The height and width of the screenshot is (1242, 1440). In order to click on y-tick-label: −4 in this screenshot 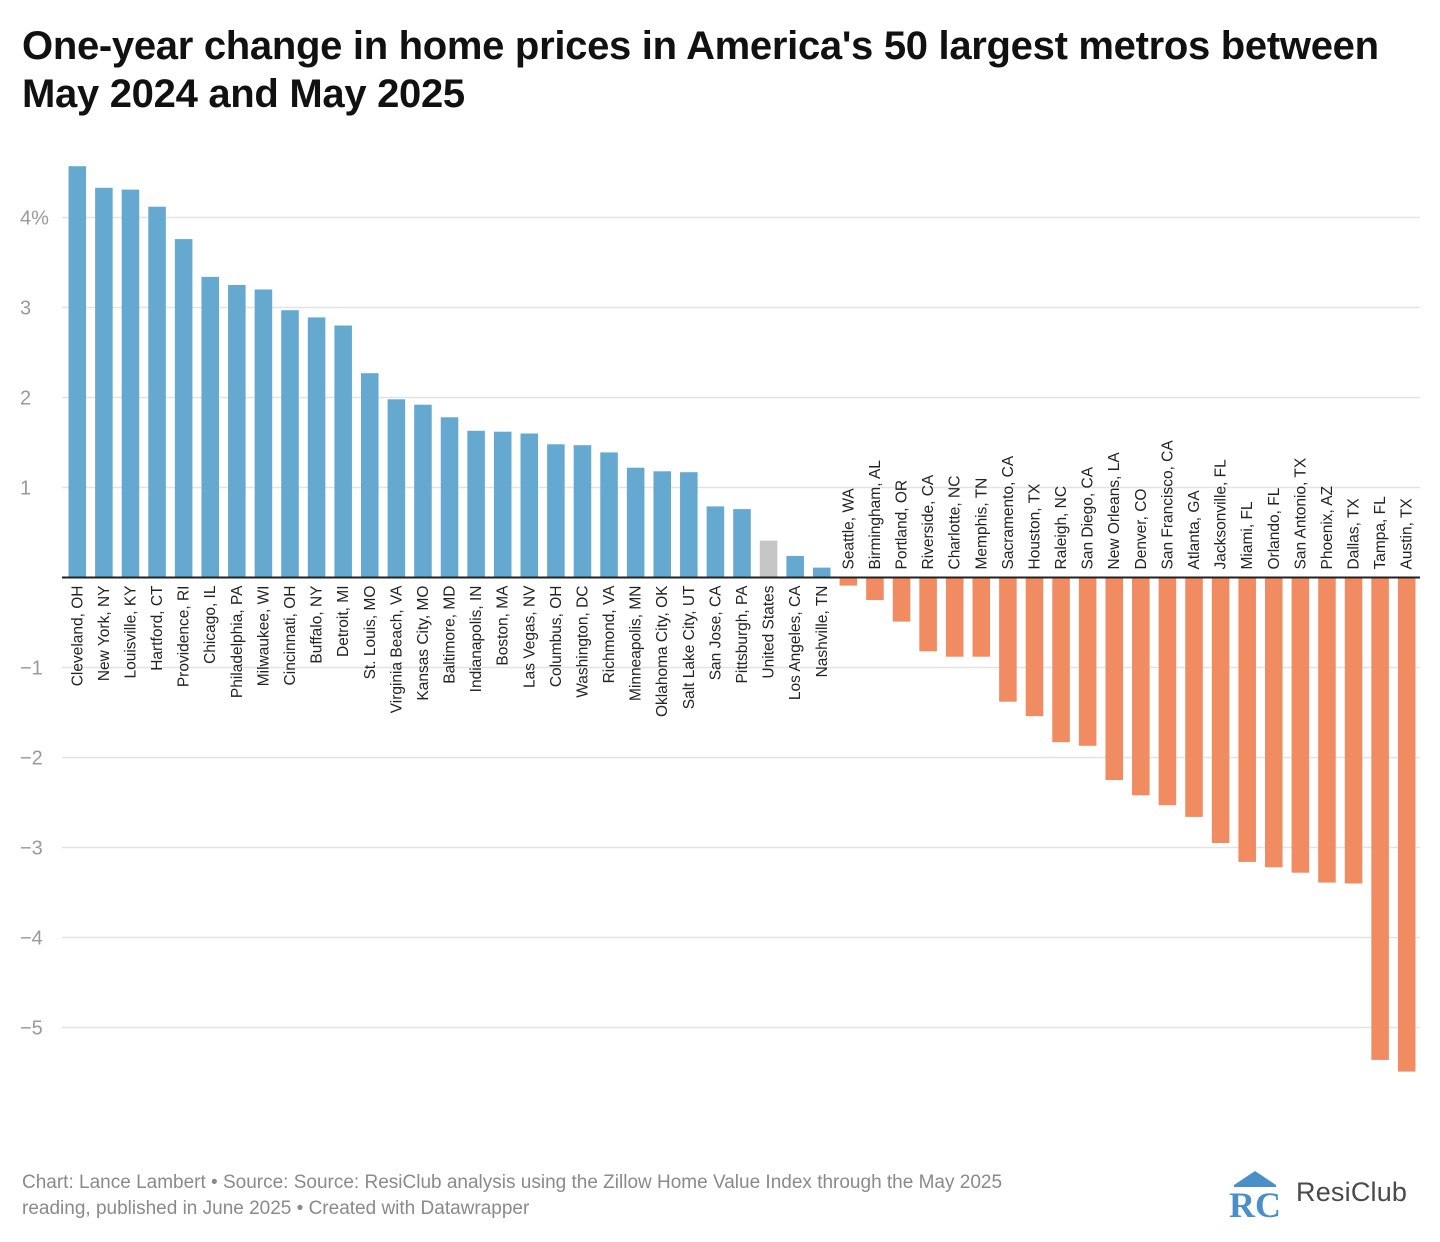, I will do `click(31, 939)`.